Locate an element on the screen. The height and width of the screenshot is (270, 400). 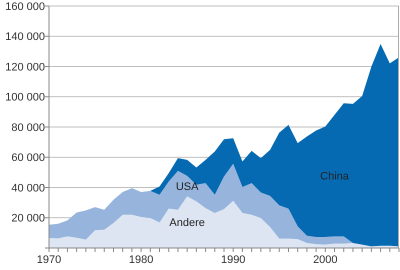
y-tick-label: 160 000 is located at coordinates (25, 6).